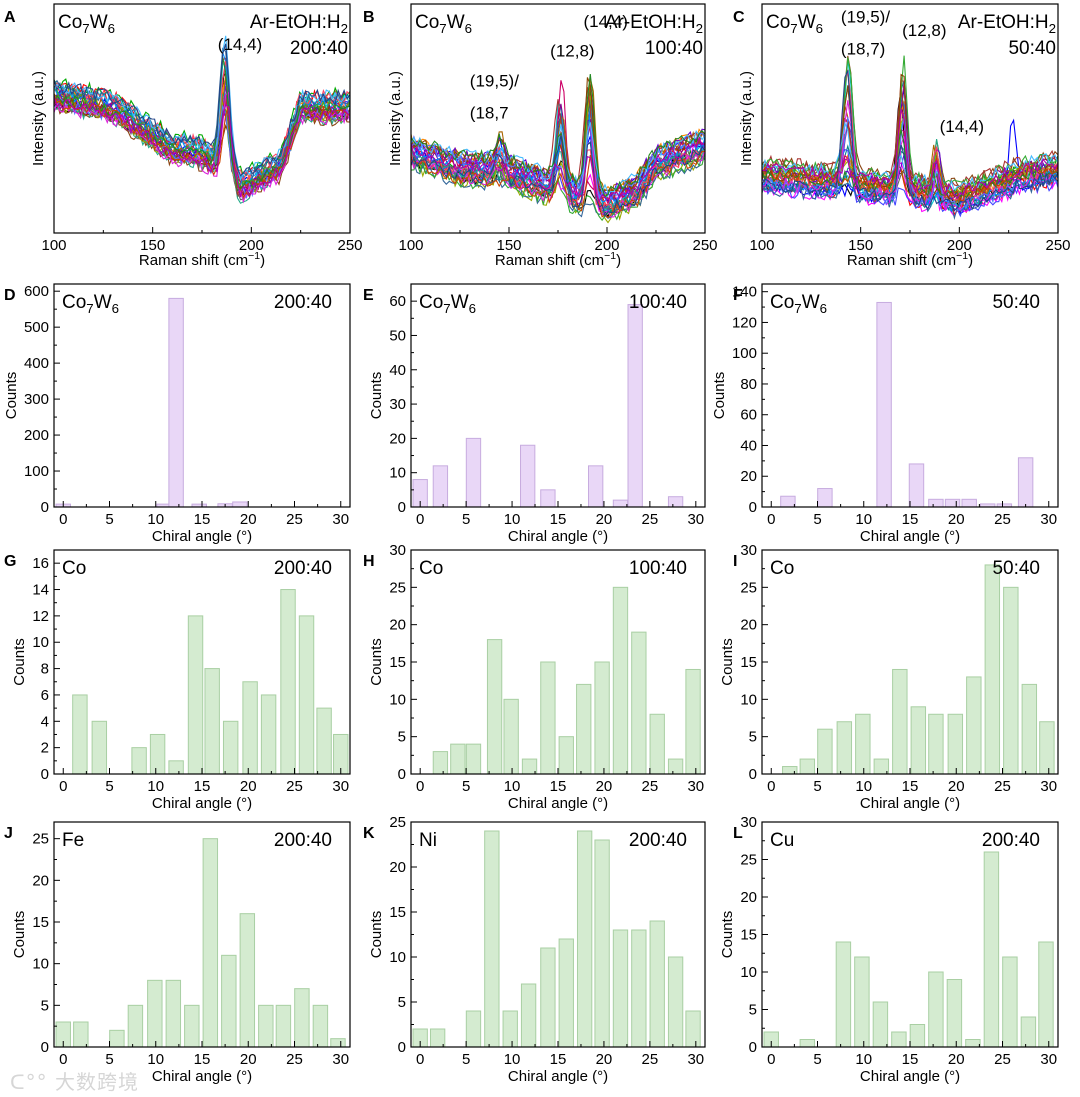 The width and height of the screenshot is (1080, 1097). What do you see at coordinates (397, 587) in the screenshot?
I see `y-tick-label: 25` at bounding box center [397, 587].